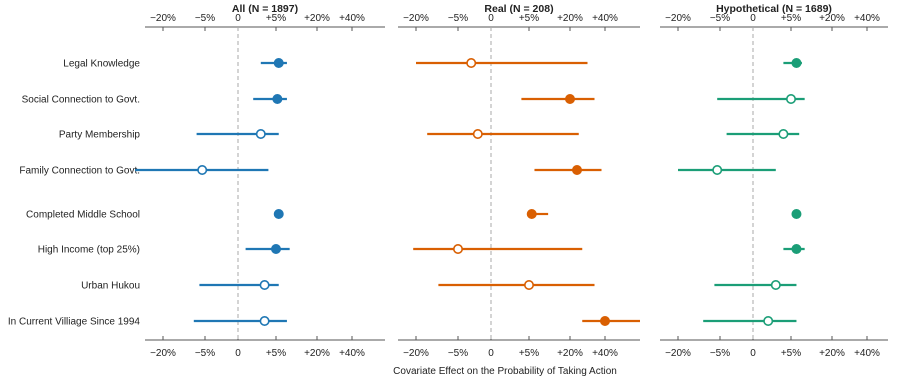 This screenshot has width=905, height=380. I want to click on category-label: Family Connection to Govt., so click(79, 171).